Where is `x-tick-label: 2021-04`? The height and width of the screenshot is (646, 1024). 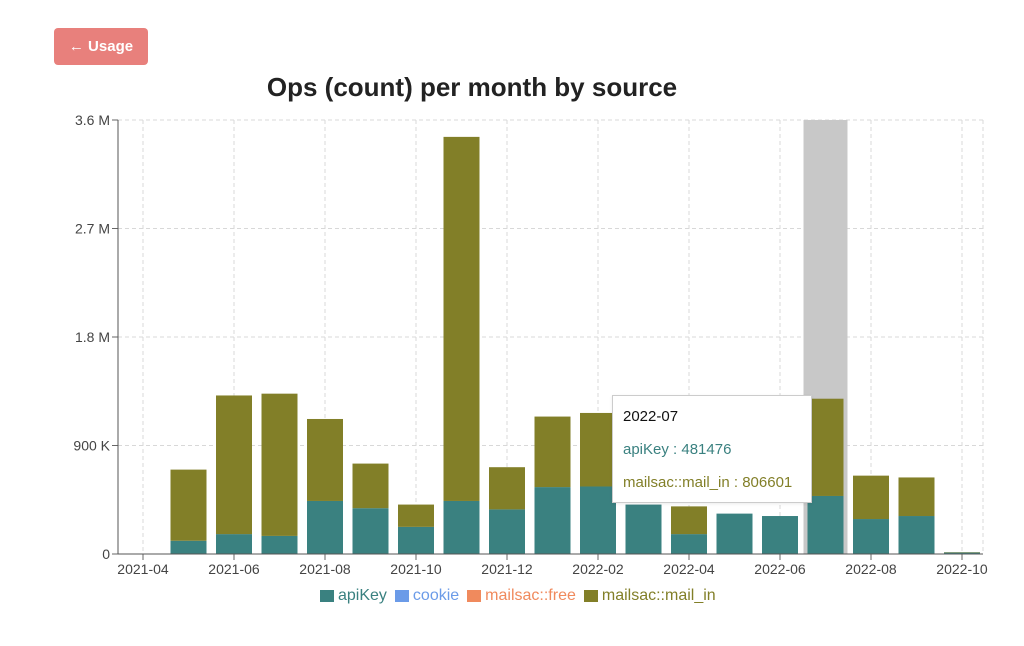
x-tick-label: 2021-04 is located at coordinates (143, 569).